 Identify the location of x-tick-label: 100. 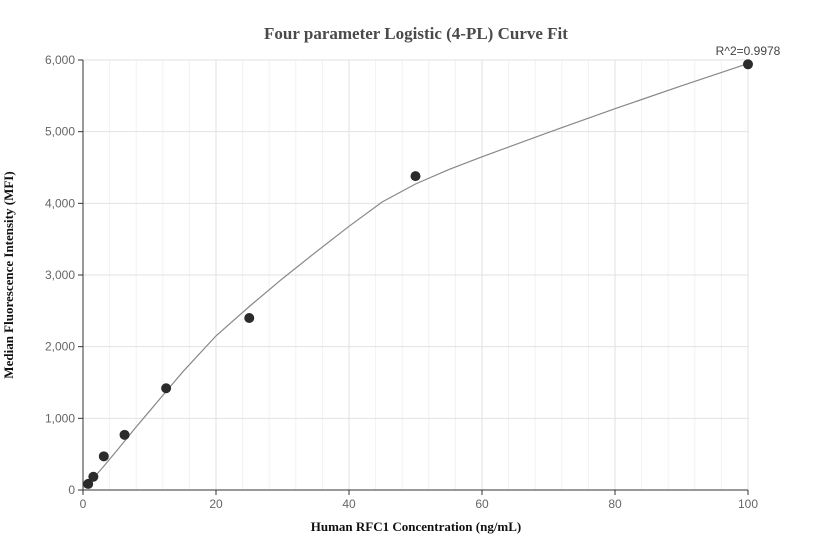
(748, 504).